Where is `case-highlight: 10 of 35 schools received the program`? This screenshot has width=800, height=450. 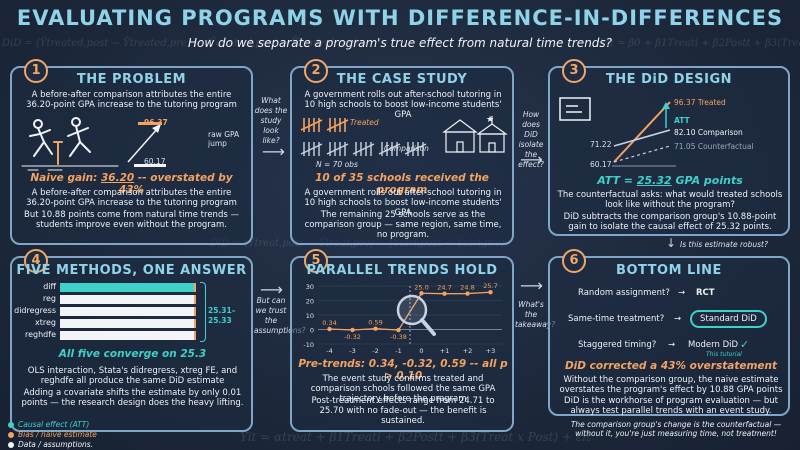
case-highlight: 10 of 35 schools received the program is located at coordinates (402, 184).